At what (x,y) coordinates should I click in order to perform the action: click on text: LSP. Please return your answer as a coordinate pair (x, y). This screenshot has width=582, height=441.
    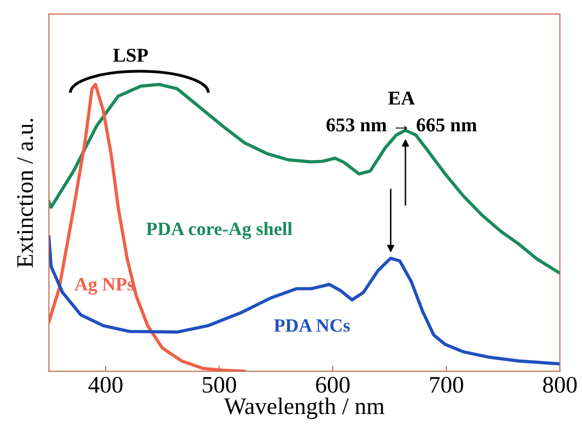
    Looking at the image, I should click on (130, 55).